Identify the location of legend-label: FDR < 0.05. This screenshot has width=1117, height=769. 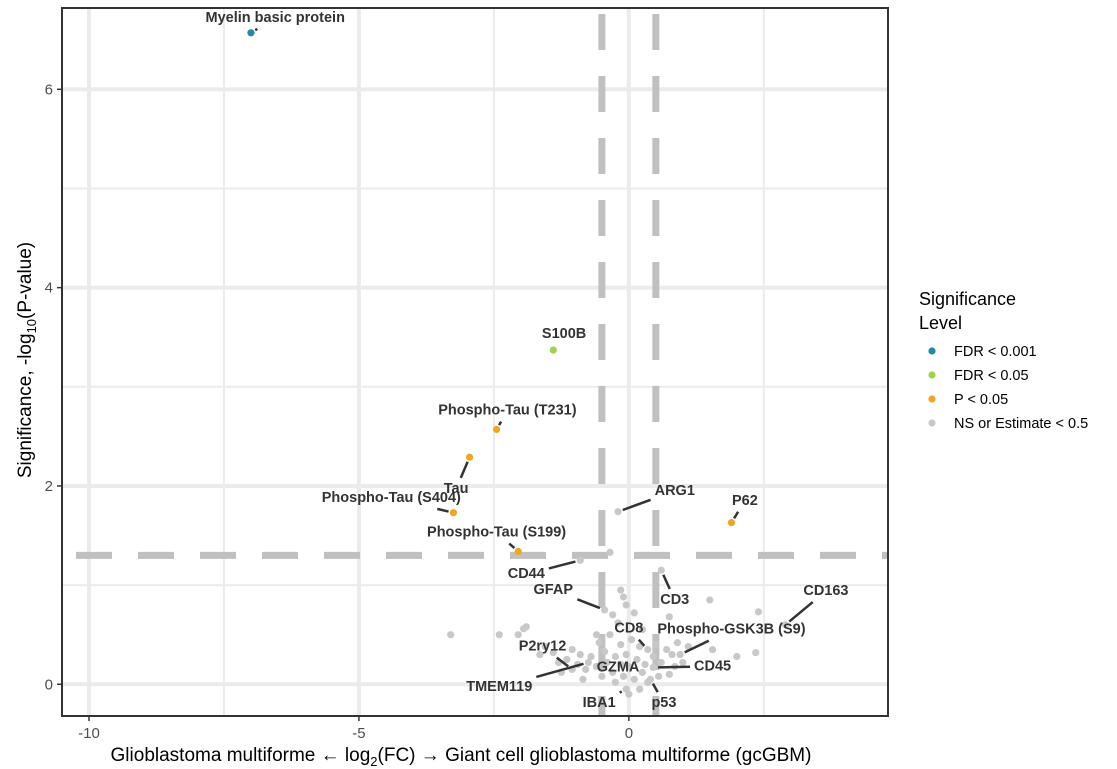
(991, 376).